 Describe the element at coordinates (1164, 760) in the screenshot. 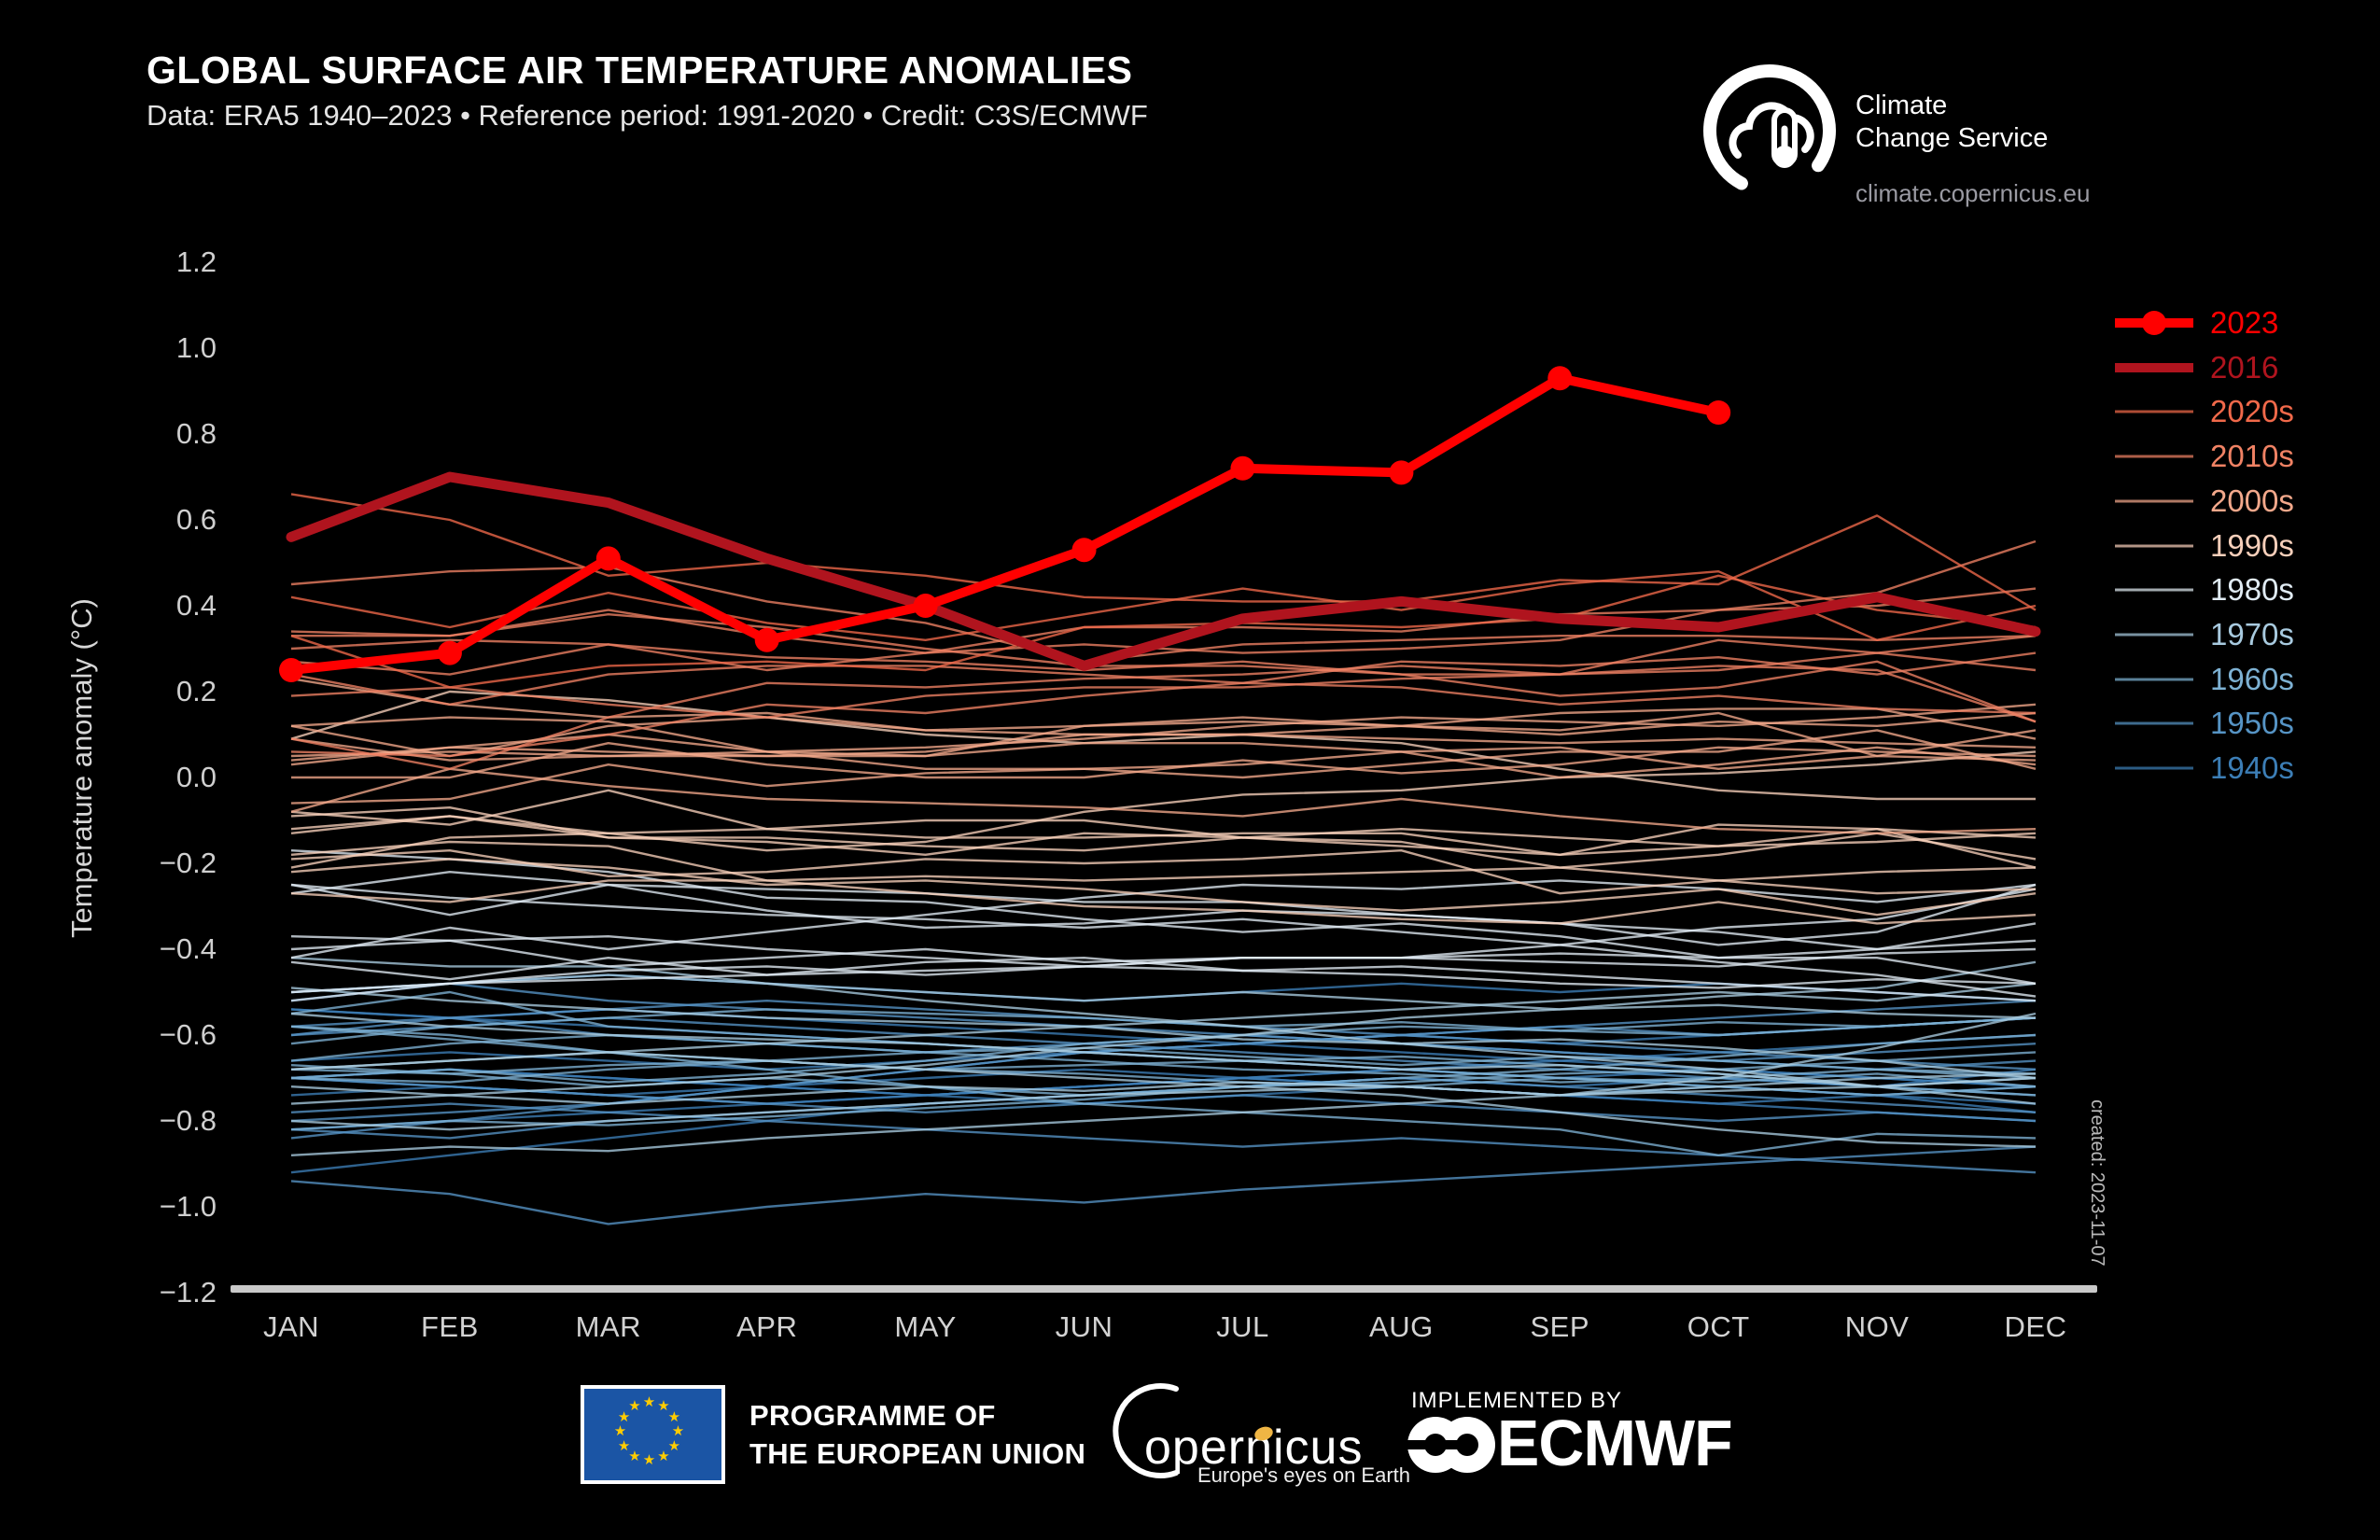

I see `2000s-line-2008` at that location.